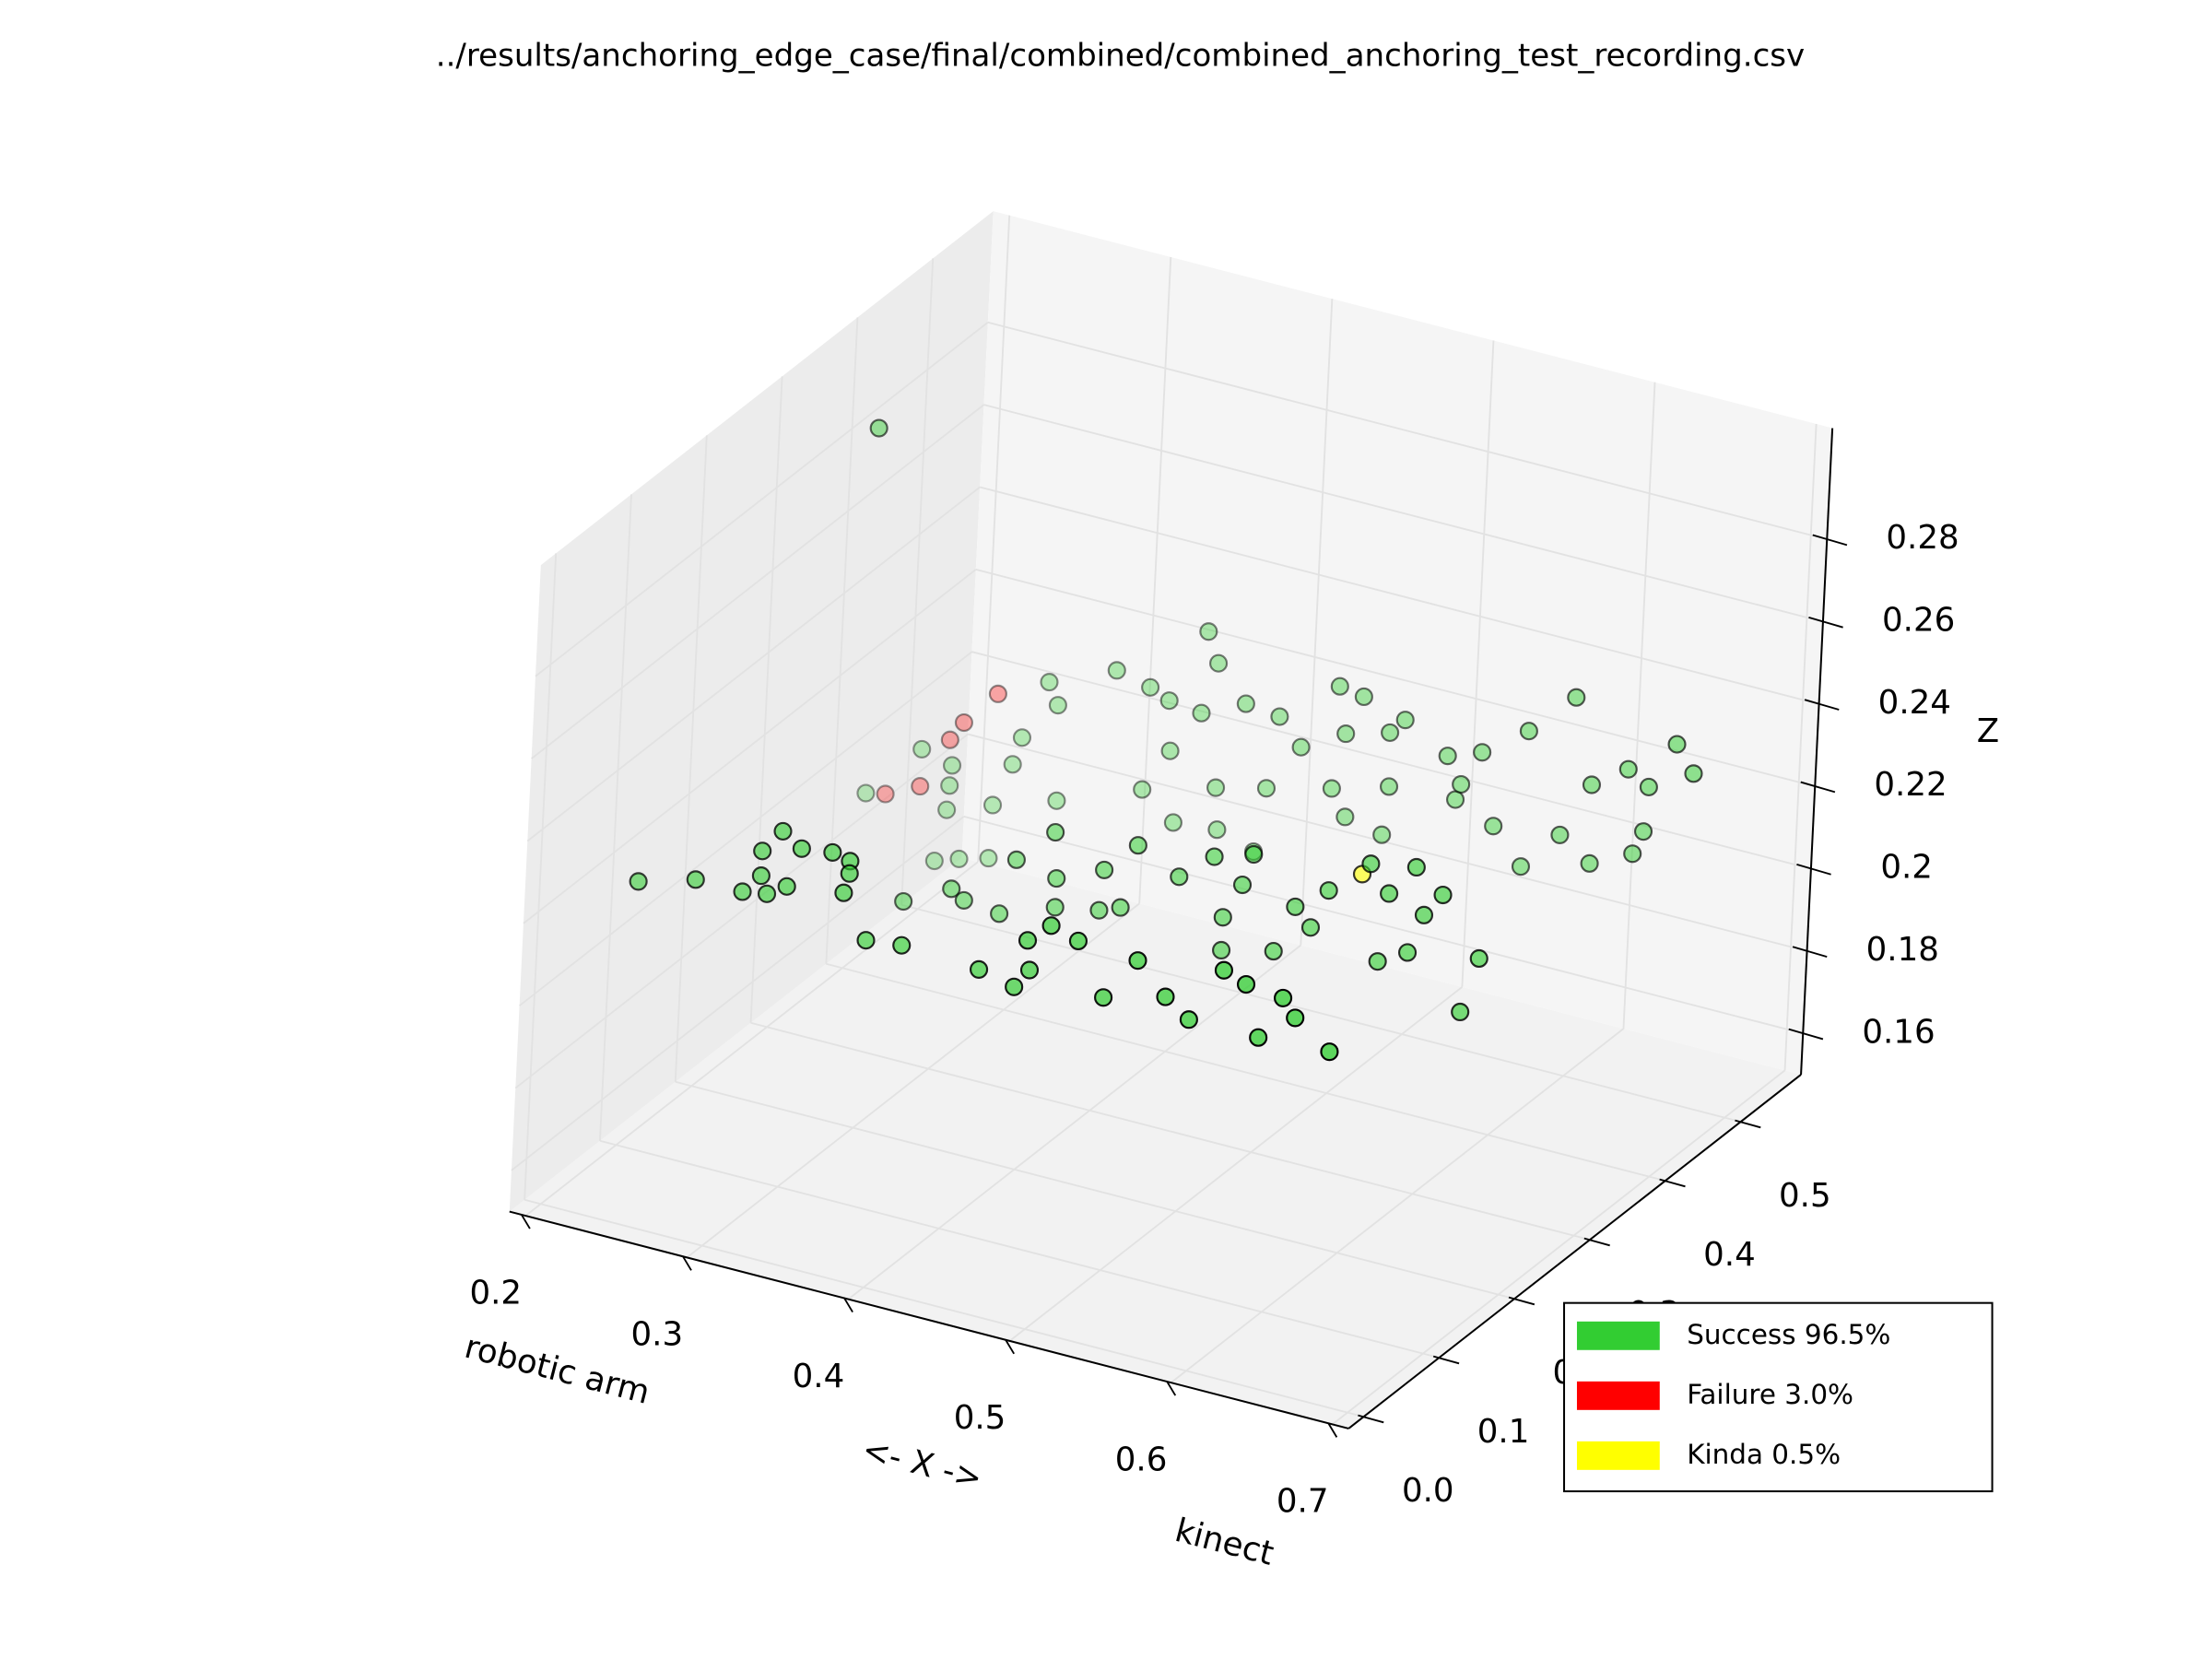  I want to click on y-tick-label: 0.1, so click(1503, 1432).